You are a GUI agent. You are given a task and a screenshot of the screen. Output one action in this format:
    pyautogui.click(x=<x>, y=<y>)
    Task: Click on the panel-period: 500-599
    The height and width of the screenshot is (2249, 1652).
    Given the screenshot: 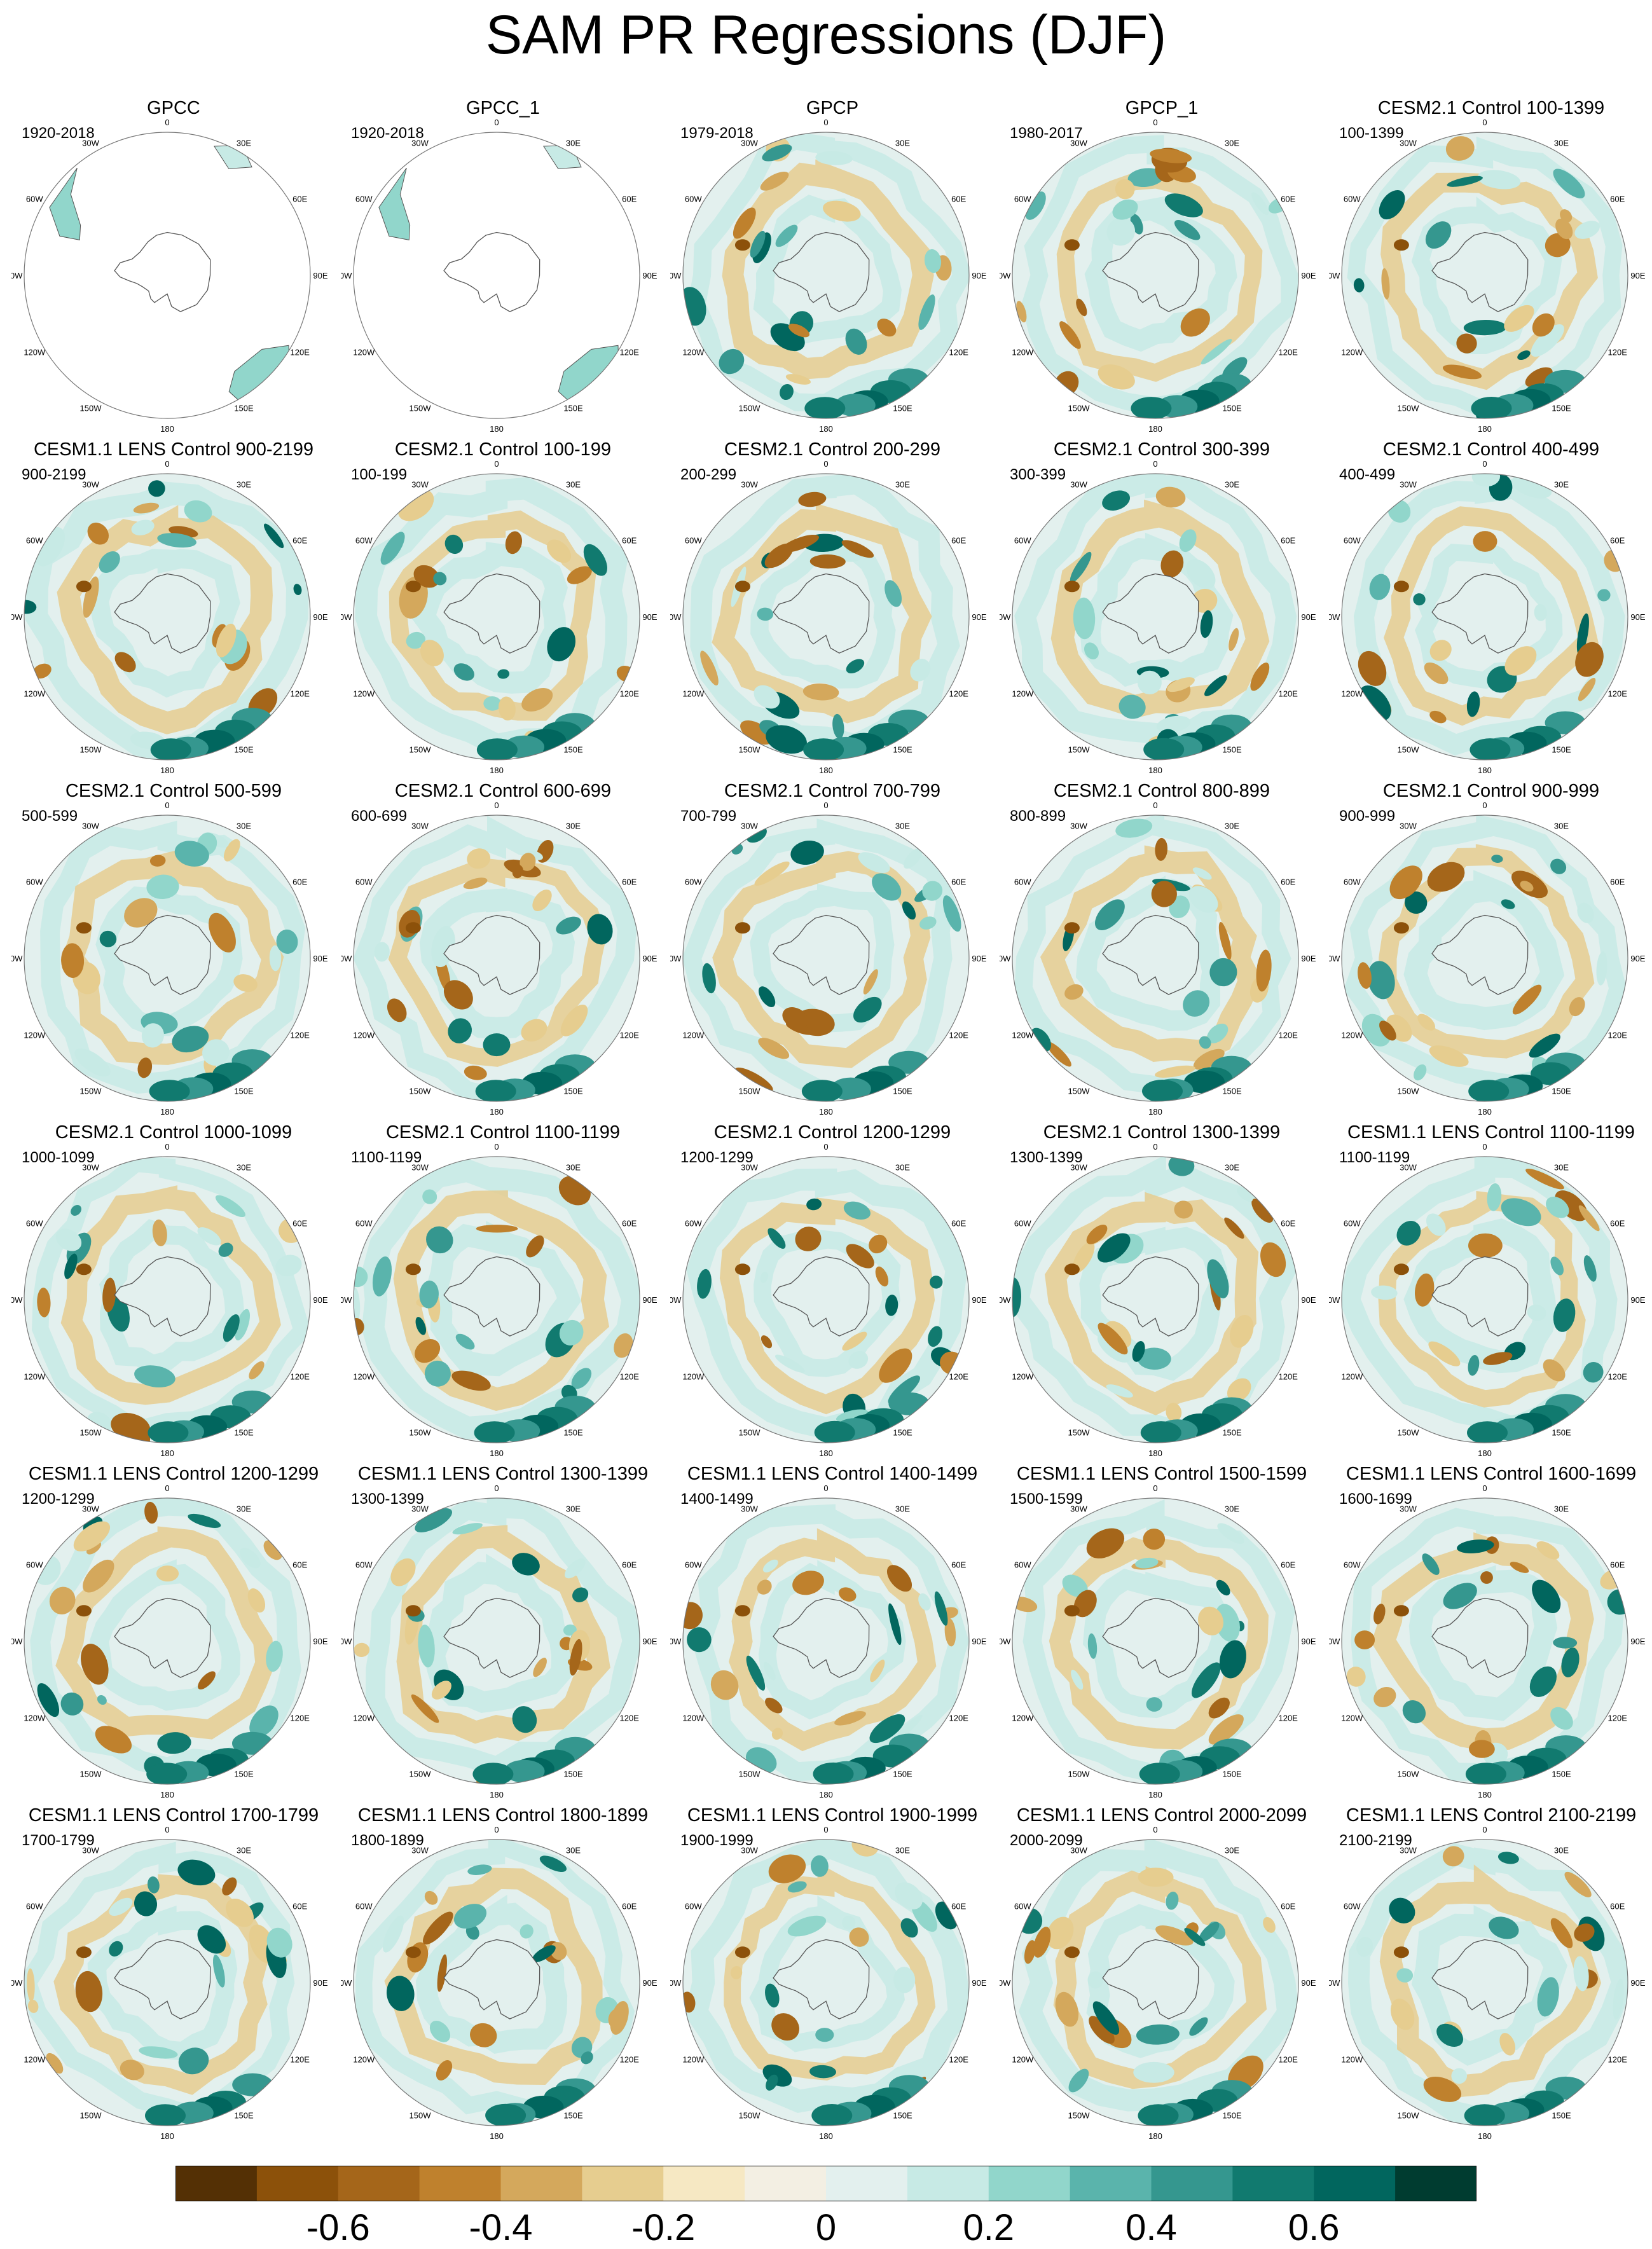 What is the action you would take?
    pyautogui.click(x=50, y=816)
    